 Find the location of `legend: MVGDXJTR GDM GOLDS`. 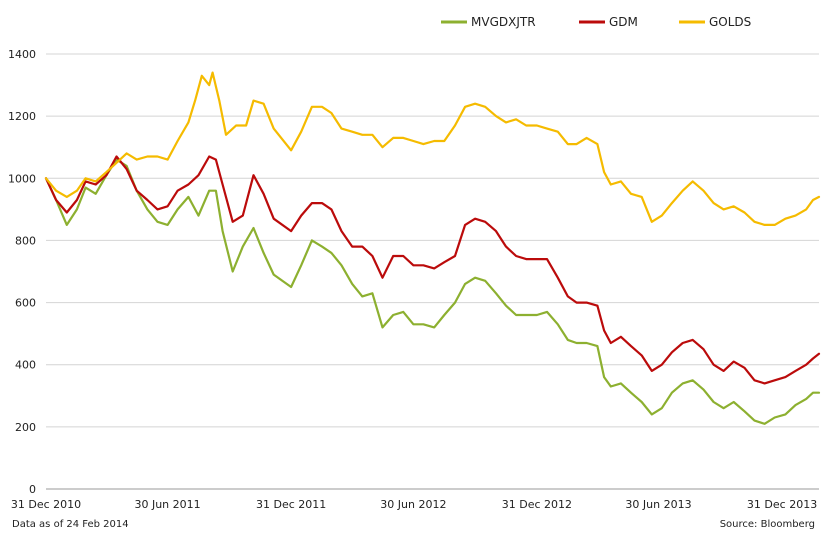

legend: MVGDXJTR GDM GOLDS is located at coordinates (596, 22).